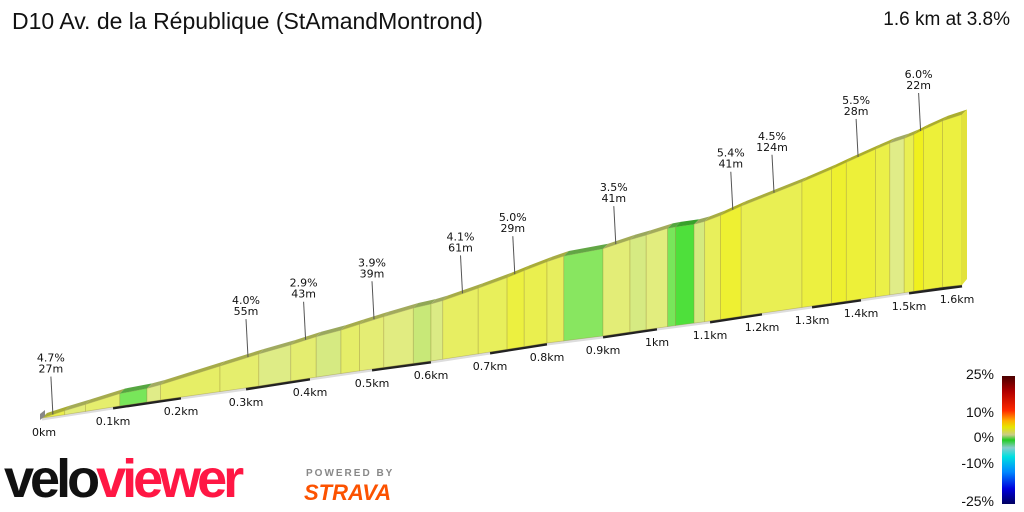 Image resolution: width=1024 pixels, height=512 pixels. I want to click on gradient-legend: 25% 10% 0% -10% -25%, so click(992, 437).